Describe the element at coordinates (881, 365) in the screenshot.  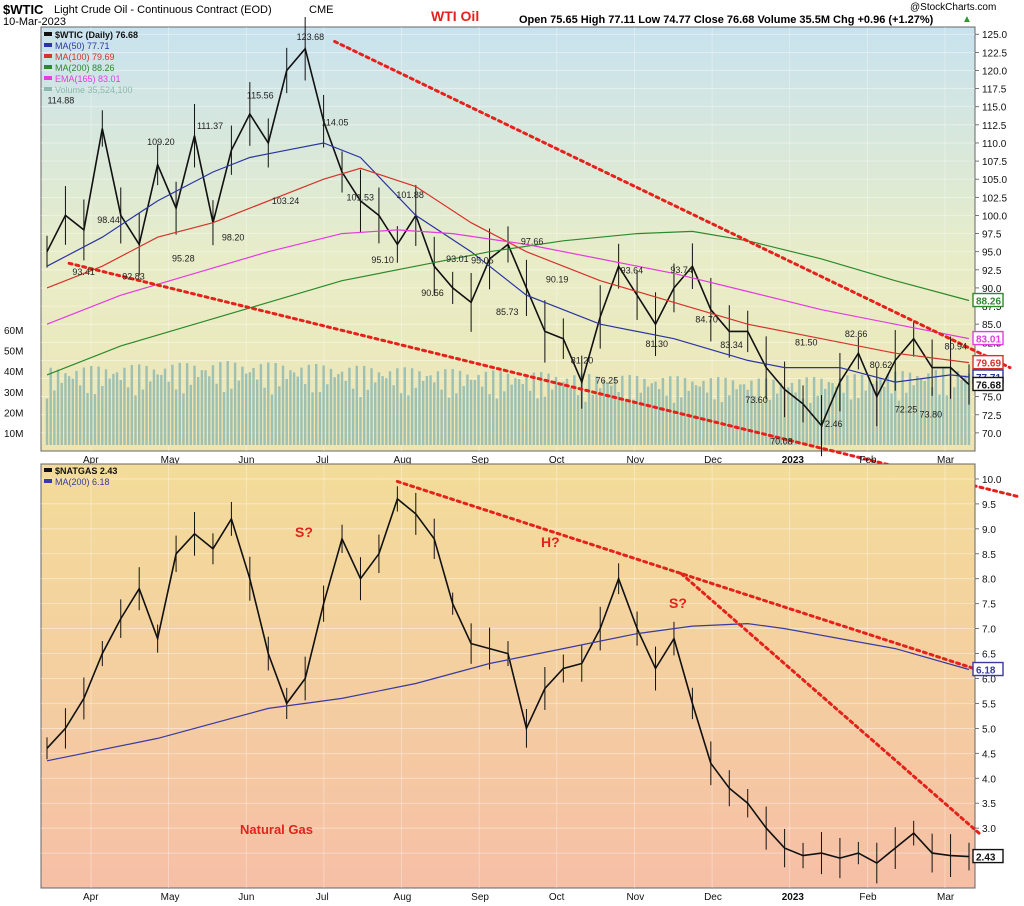
I see `price-label: 80.62` at that location.